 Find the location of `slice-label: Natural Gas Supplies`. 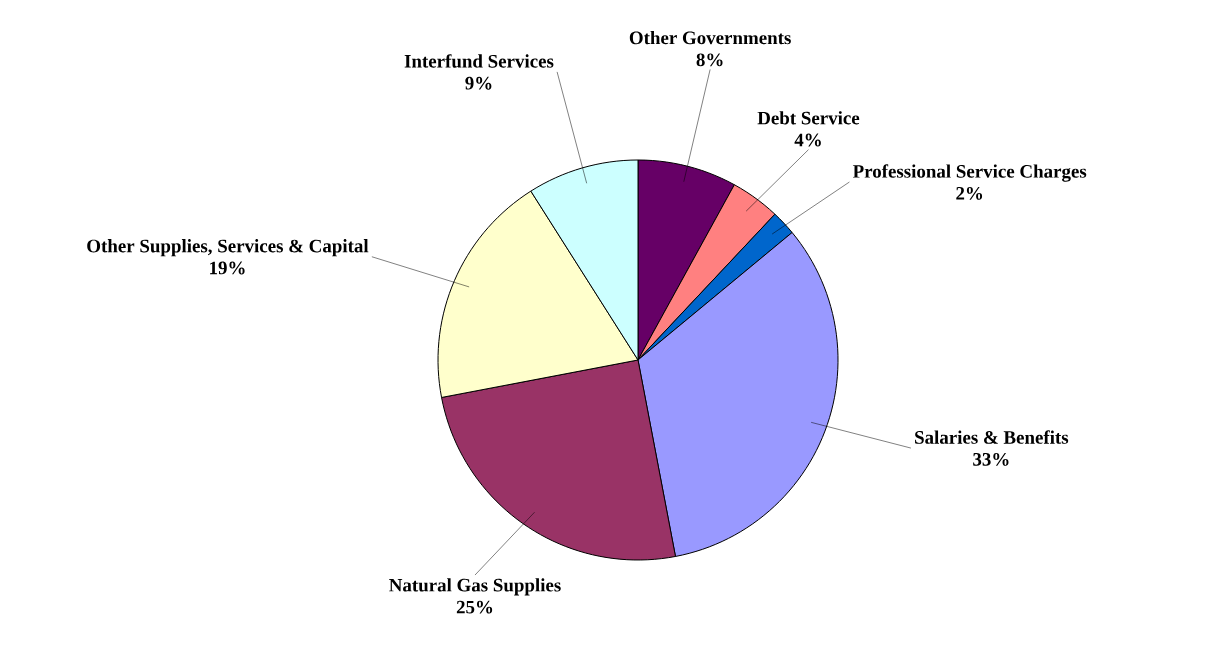

slice-label: Natural Gas Supplies is located at coordinates (475, 587).